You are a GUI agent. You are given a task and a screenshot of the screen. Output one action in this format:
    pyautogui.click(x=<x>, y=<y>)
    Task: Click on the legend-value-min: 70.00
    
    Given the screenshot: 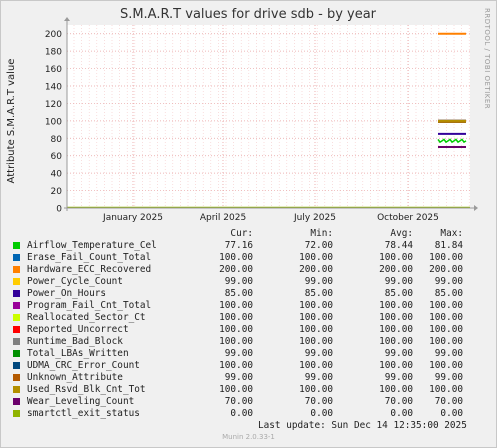 What is the action you would take?
    pyautogui.click(x=318, y=401)
    